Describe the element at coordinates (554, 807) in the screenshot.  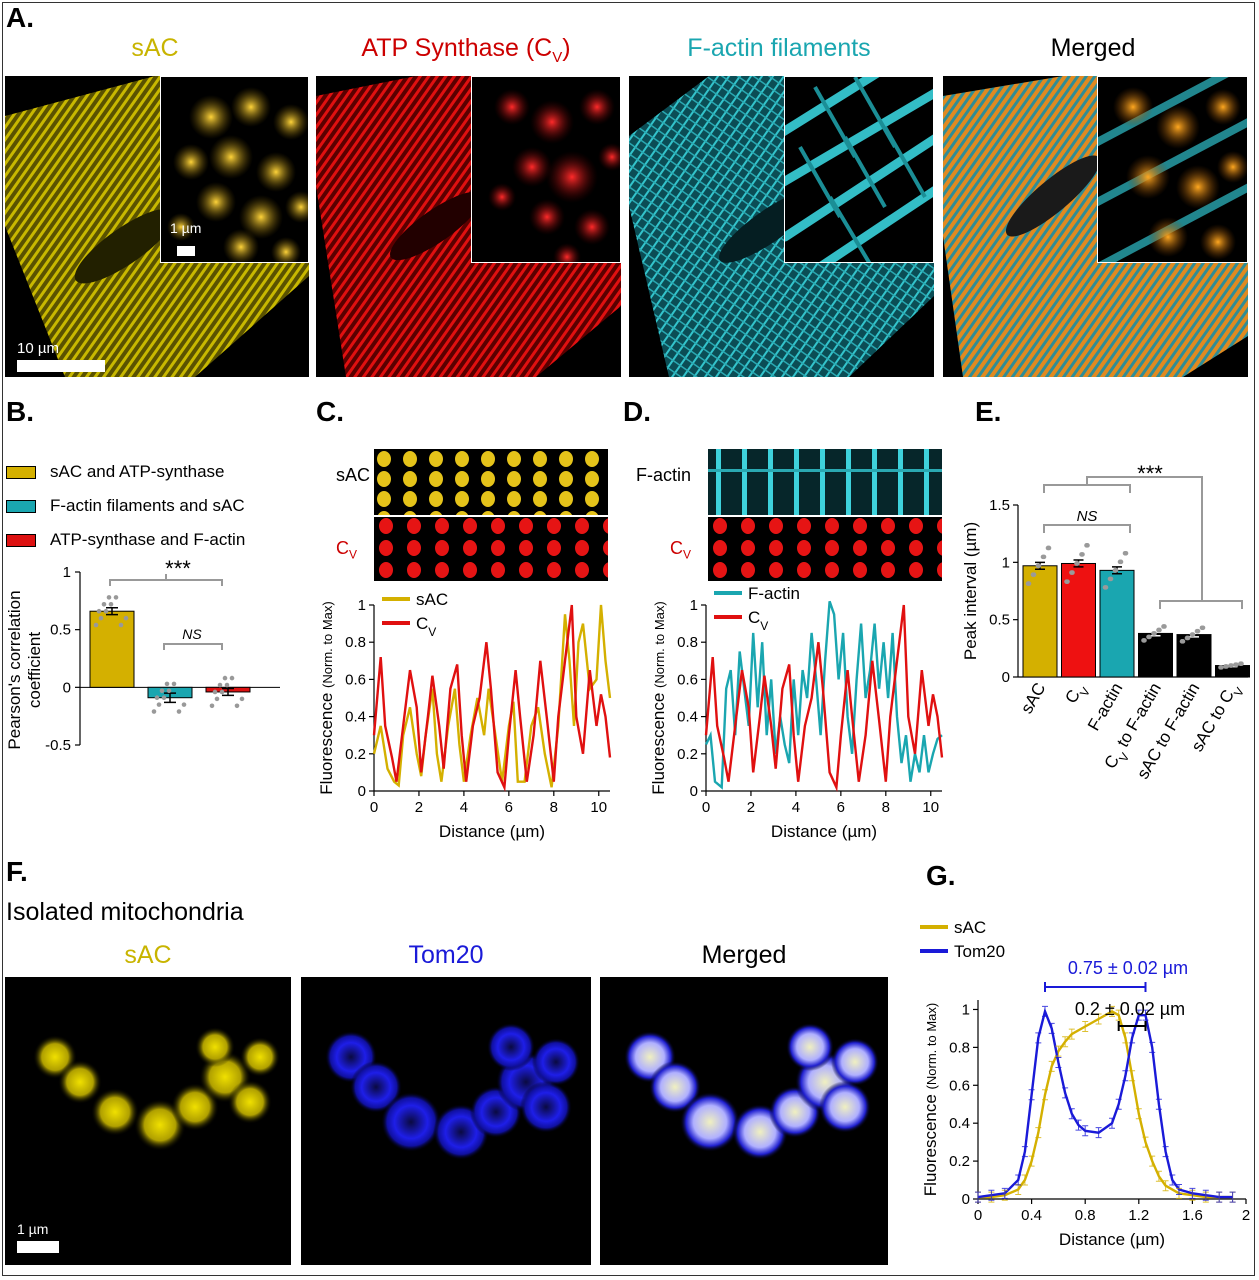
I see `chart-c-xtick-label: 8` at that location.